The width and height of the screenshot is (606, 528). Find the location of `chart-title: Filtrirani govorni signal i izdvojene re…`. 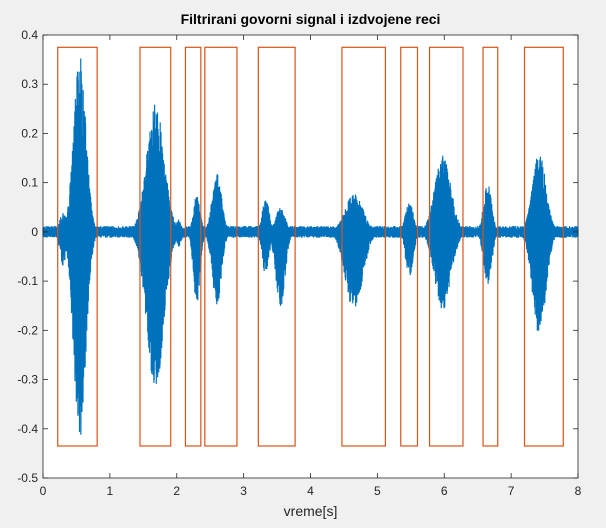

chart-title: Filtrirani govorni signal i izdvojene re… is located at coordinates (311, 19).